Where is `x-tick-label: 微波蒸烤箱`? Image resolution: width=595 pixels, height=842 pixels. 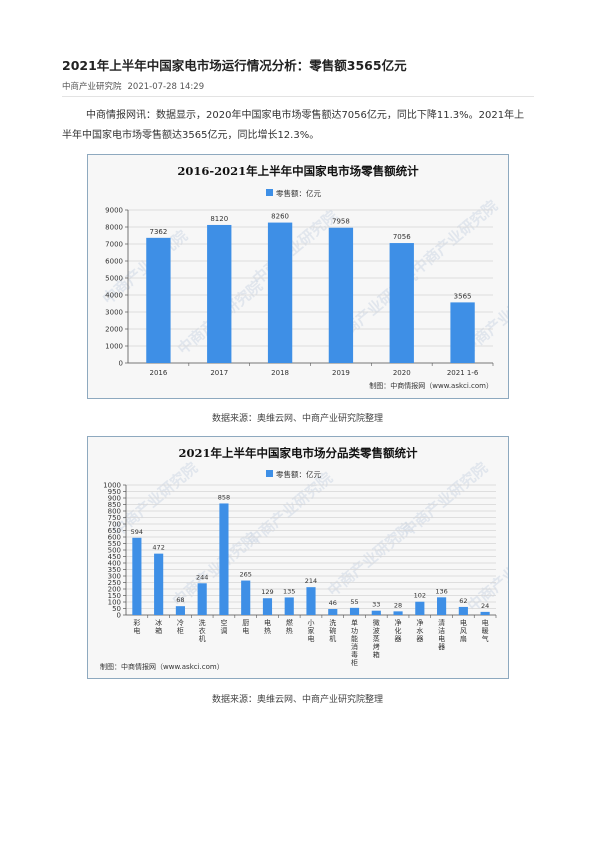 x-tick-label: 微波蒸烤箱 is located at coordinates (376, 638).